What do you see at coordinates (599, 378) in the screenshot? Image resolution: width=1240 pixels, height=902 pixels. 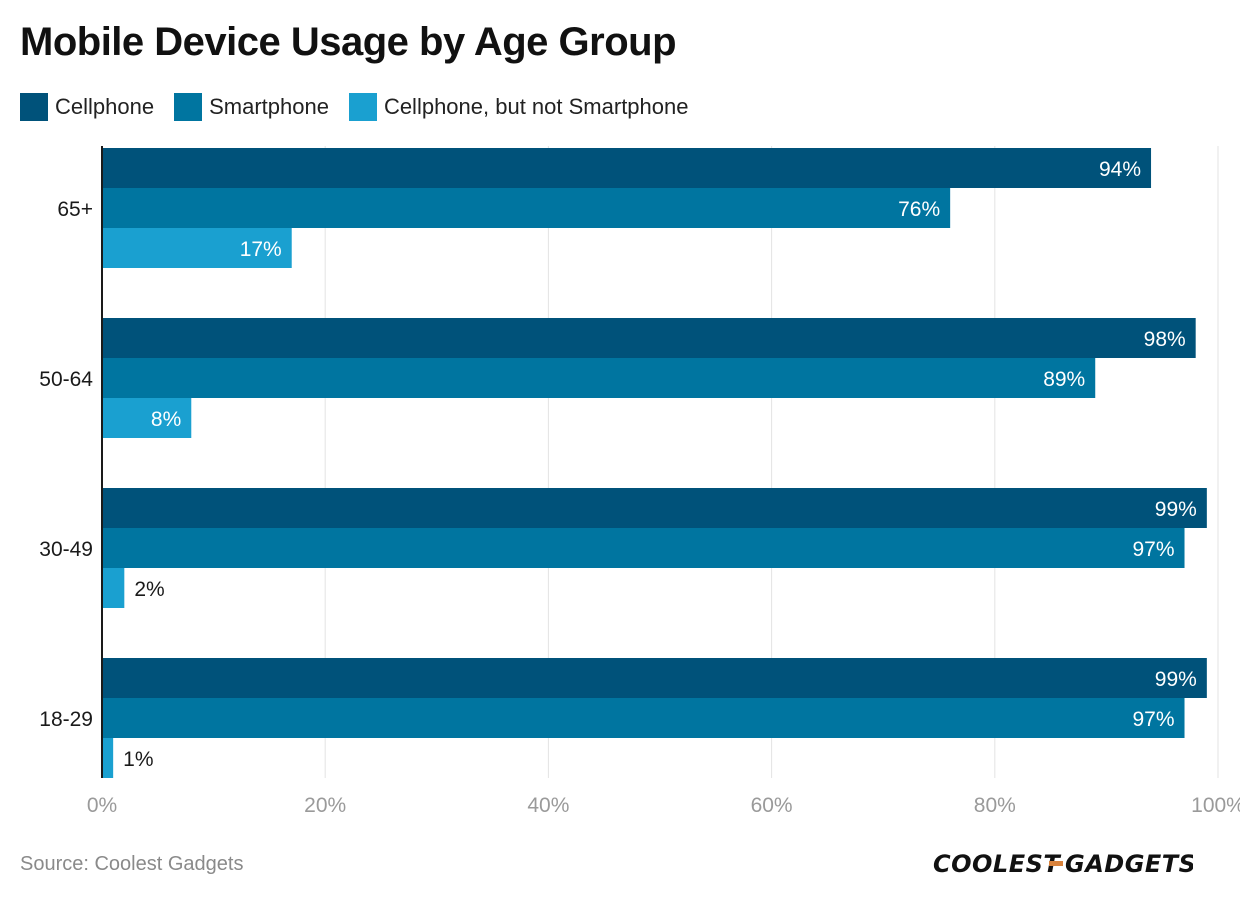 I see `bar-50-64-smartphone` at bounding box center [599, 378].